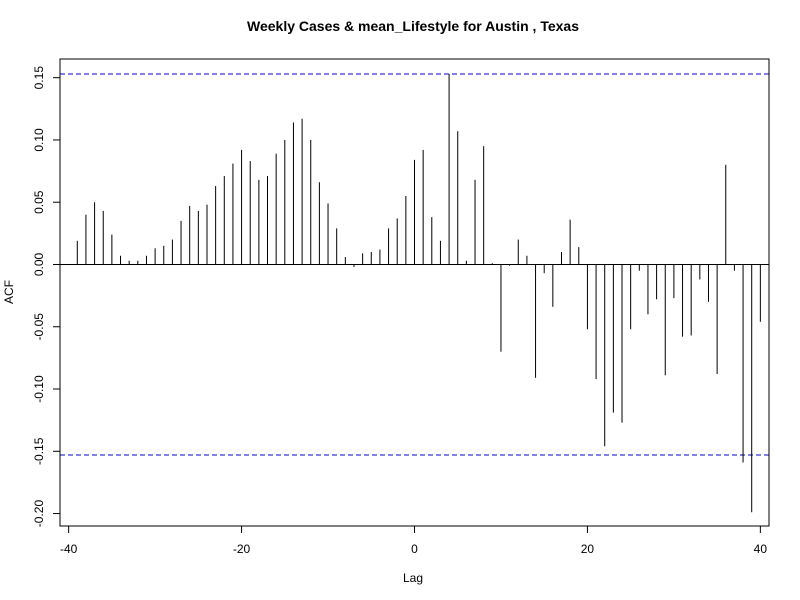 The image size is (800, 600). I want to click on x-tick-label: -20, so click(242, 549).